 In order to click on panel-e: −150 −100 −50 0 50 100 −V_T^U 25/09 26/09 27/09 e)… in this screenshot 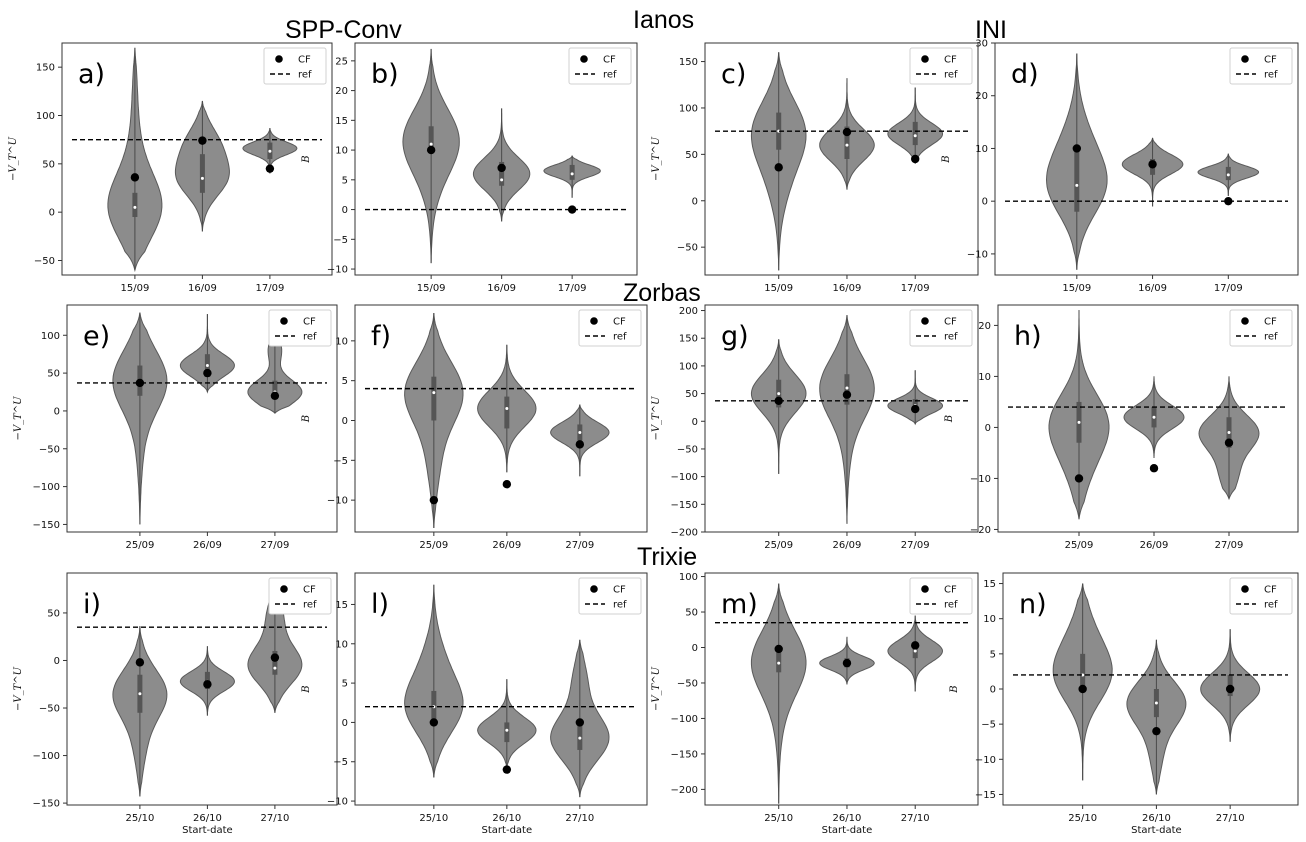, I will do `click(175, 427)`.